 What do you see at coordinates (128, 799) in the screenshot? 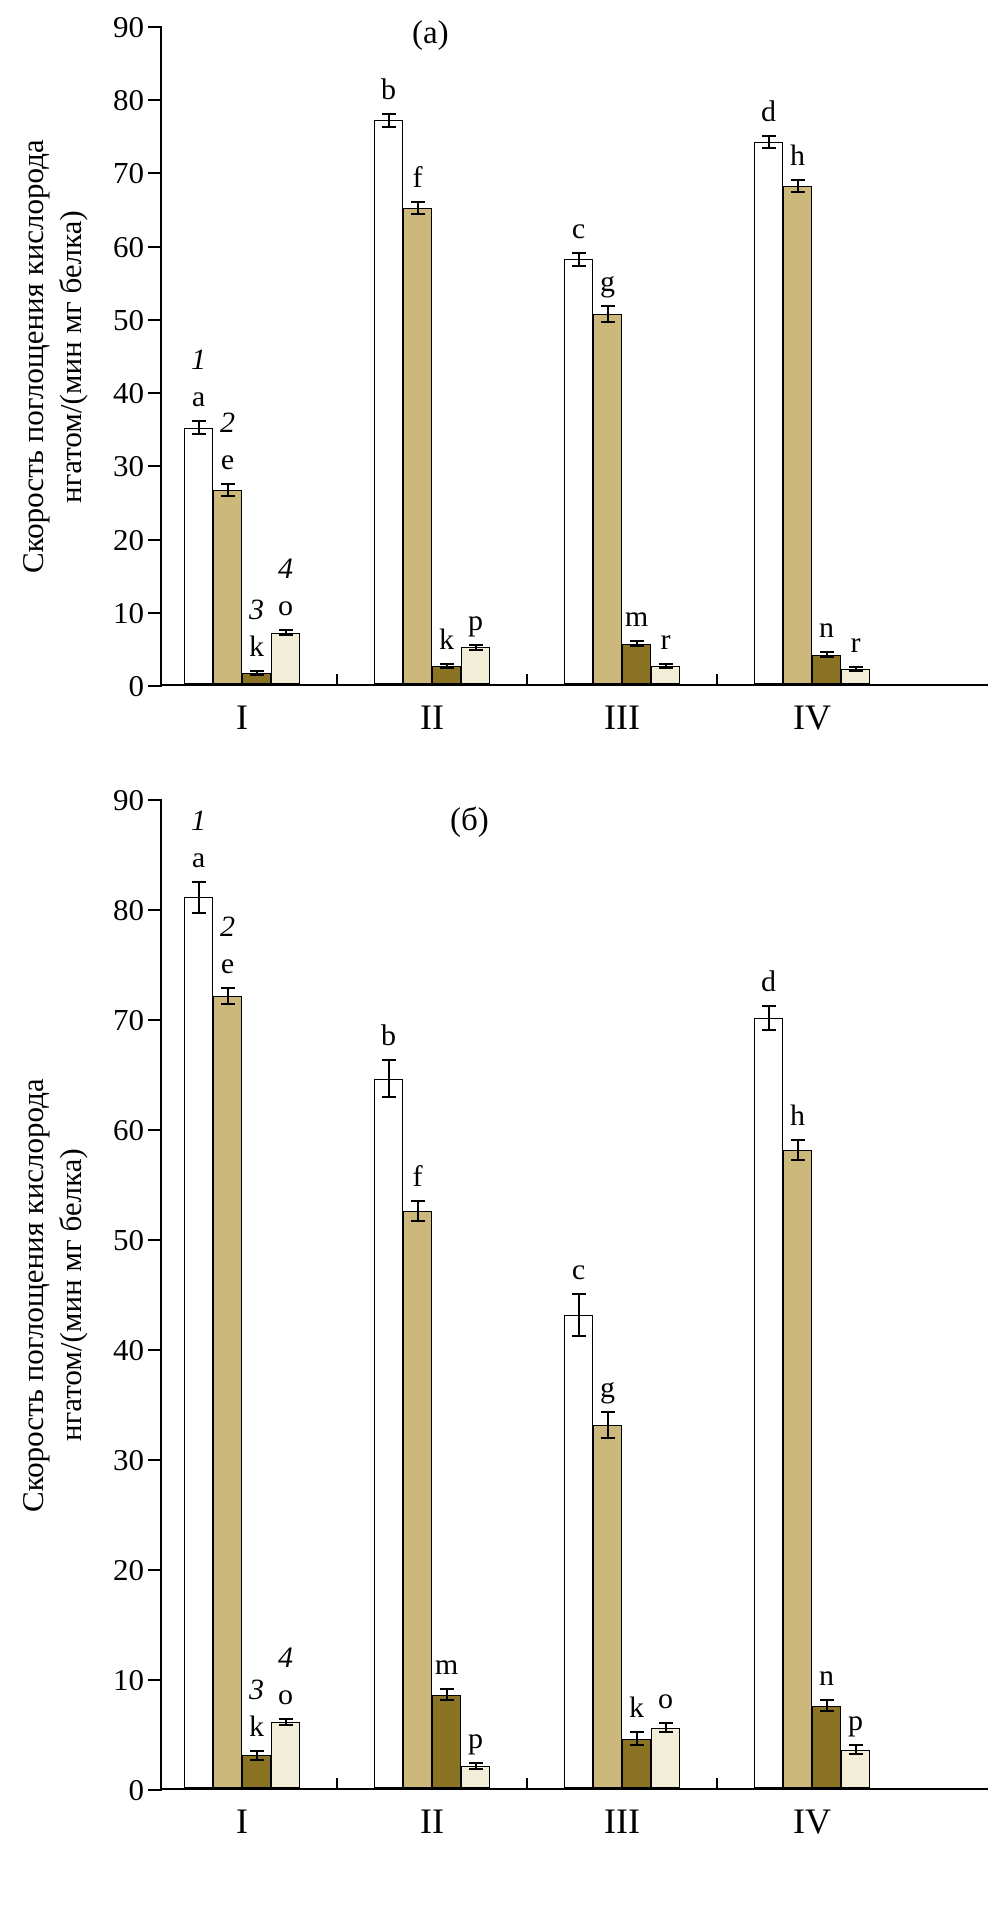
I see `y-axis-tick-label: 90` at bounding box center [128, 799].